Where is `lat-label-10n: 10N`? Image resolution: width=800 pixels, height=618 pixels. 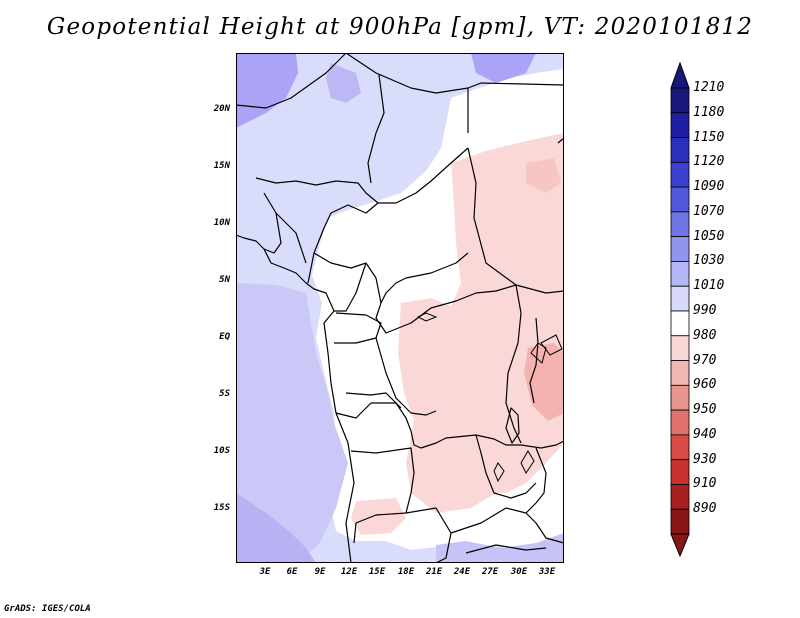
lat-label-10n: 10N is located at coordinates (221, 223).